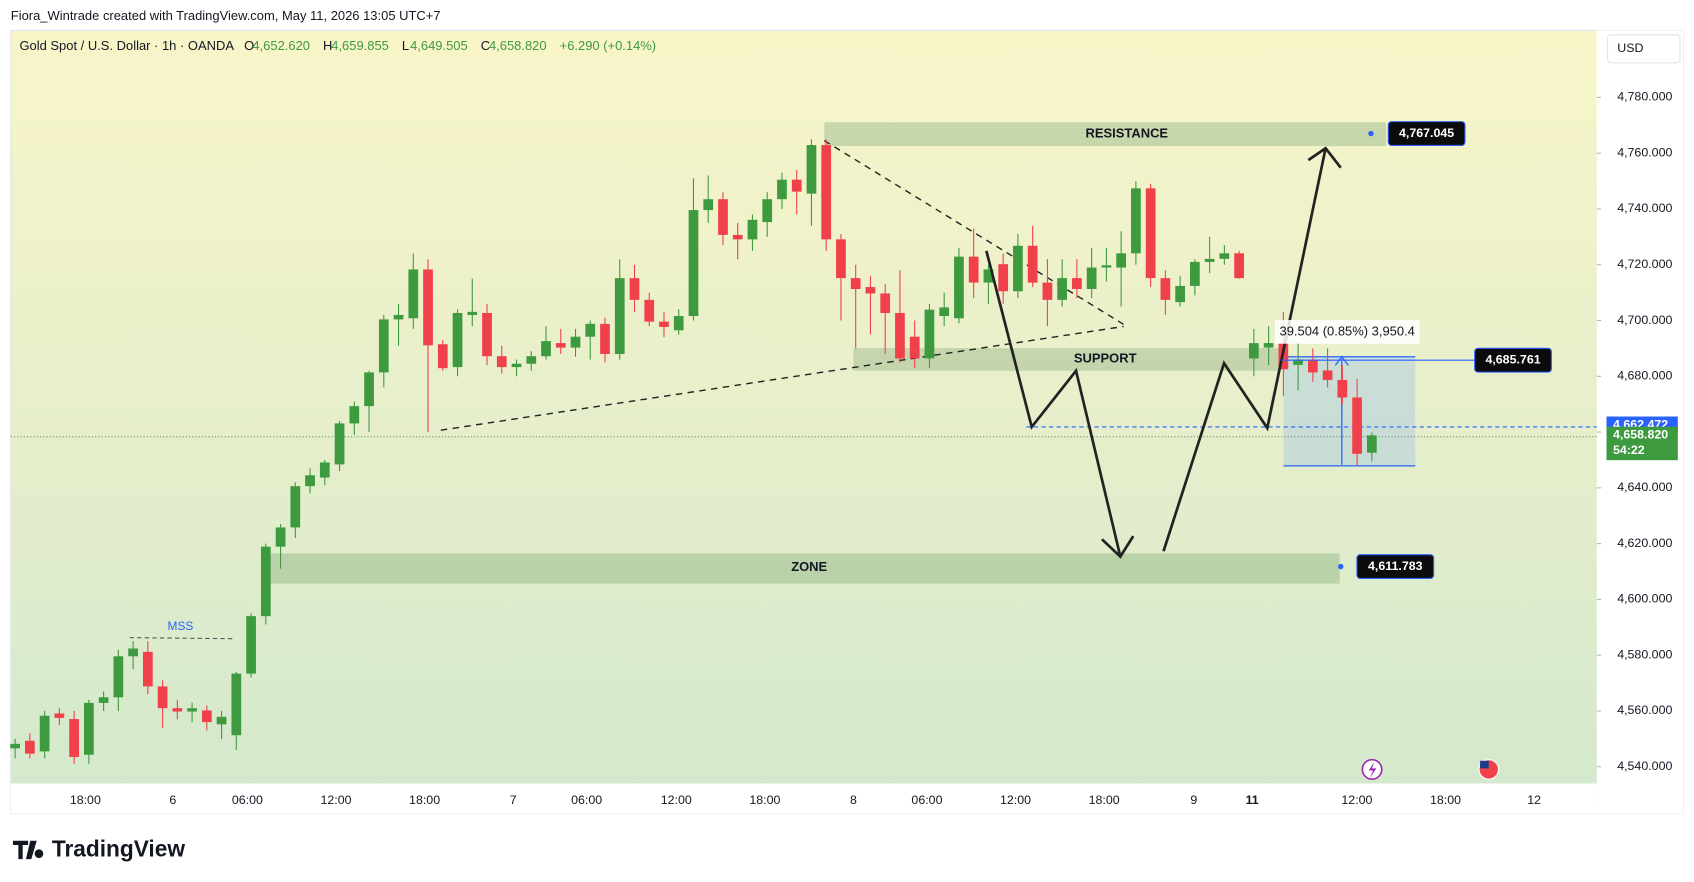 Image resolution: width=1694 pixels, height=882 pixels. Describe the element at coordinates (1534, 800) in the screenshot. I see `x-tick-label: 12` at that location.